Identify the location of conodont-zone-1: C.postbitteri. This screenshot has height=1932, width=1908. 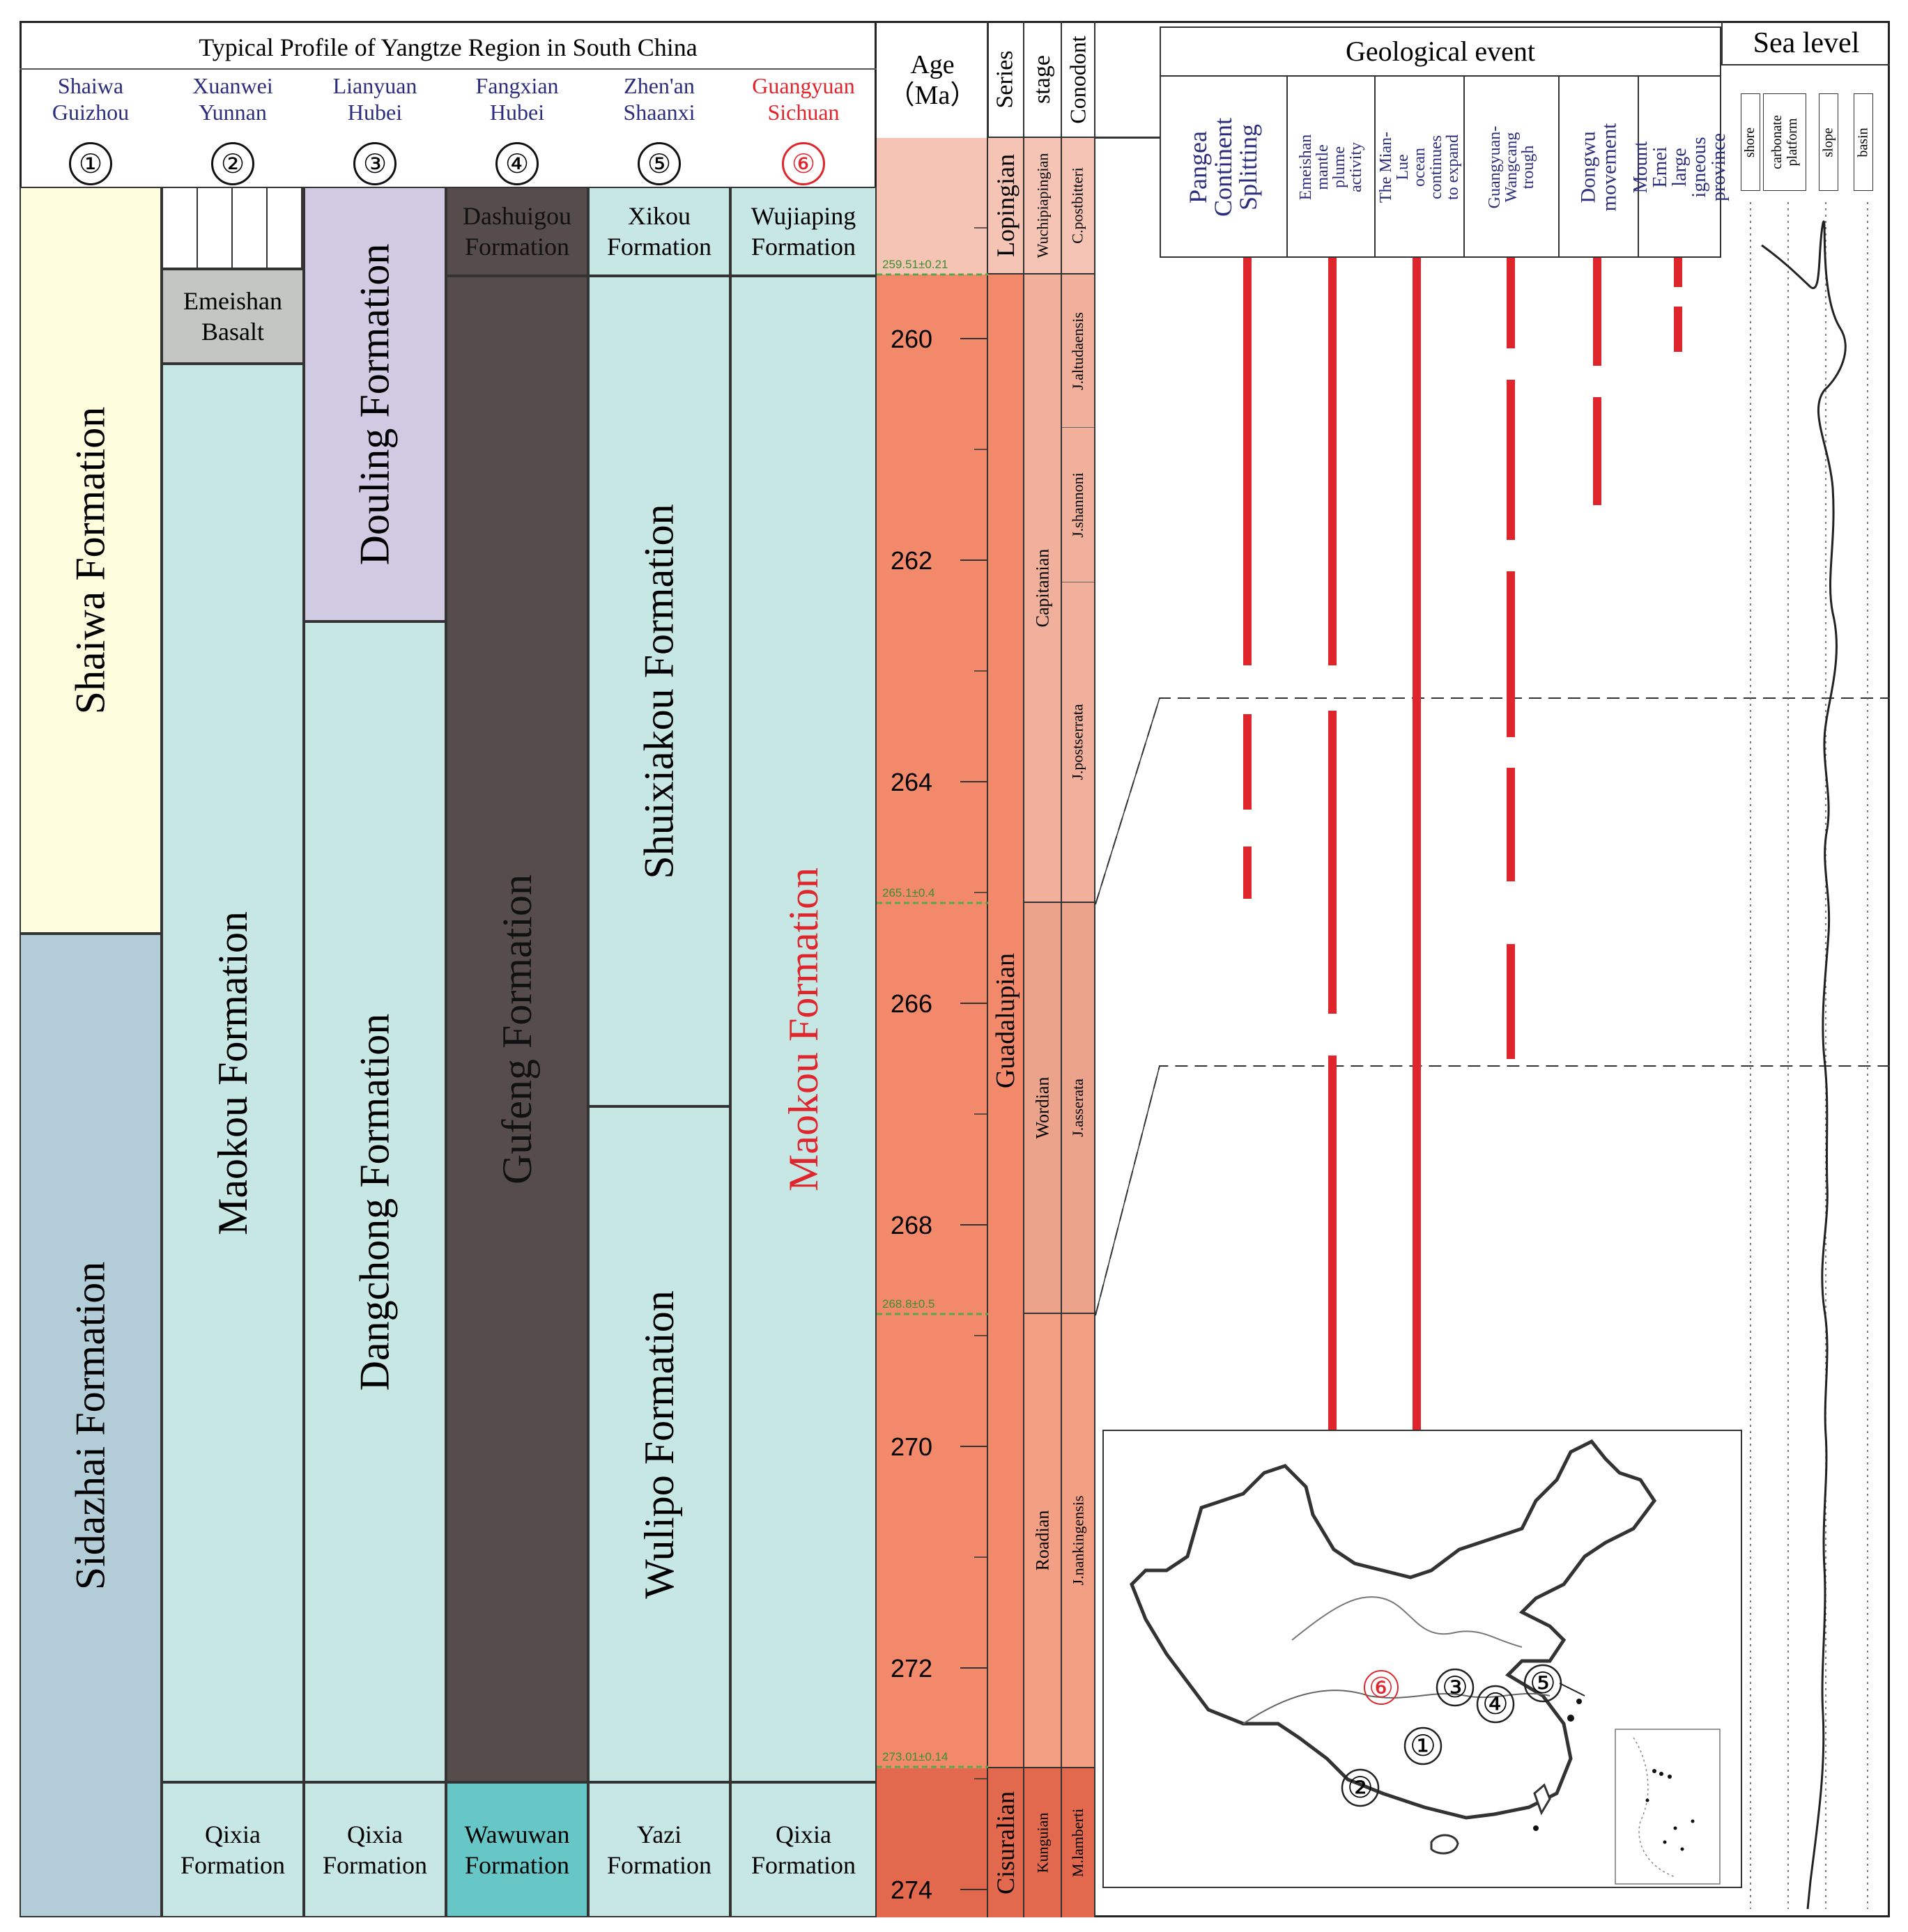
(1078, 206).